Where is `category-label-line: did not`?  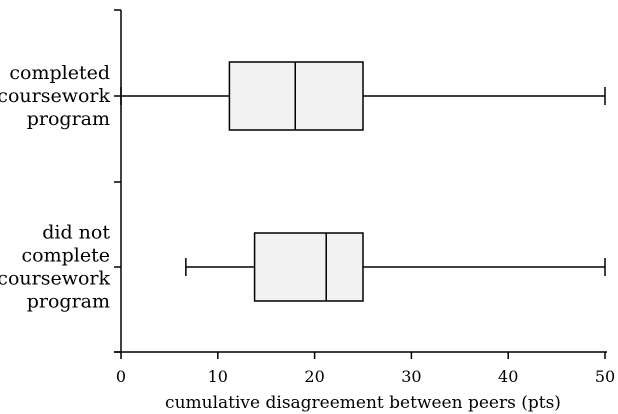
category-label-line: did not is located at coordinates (76, 233).